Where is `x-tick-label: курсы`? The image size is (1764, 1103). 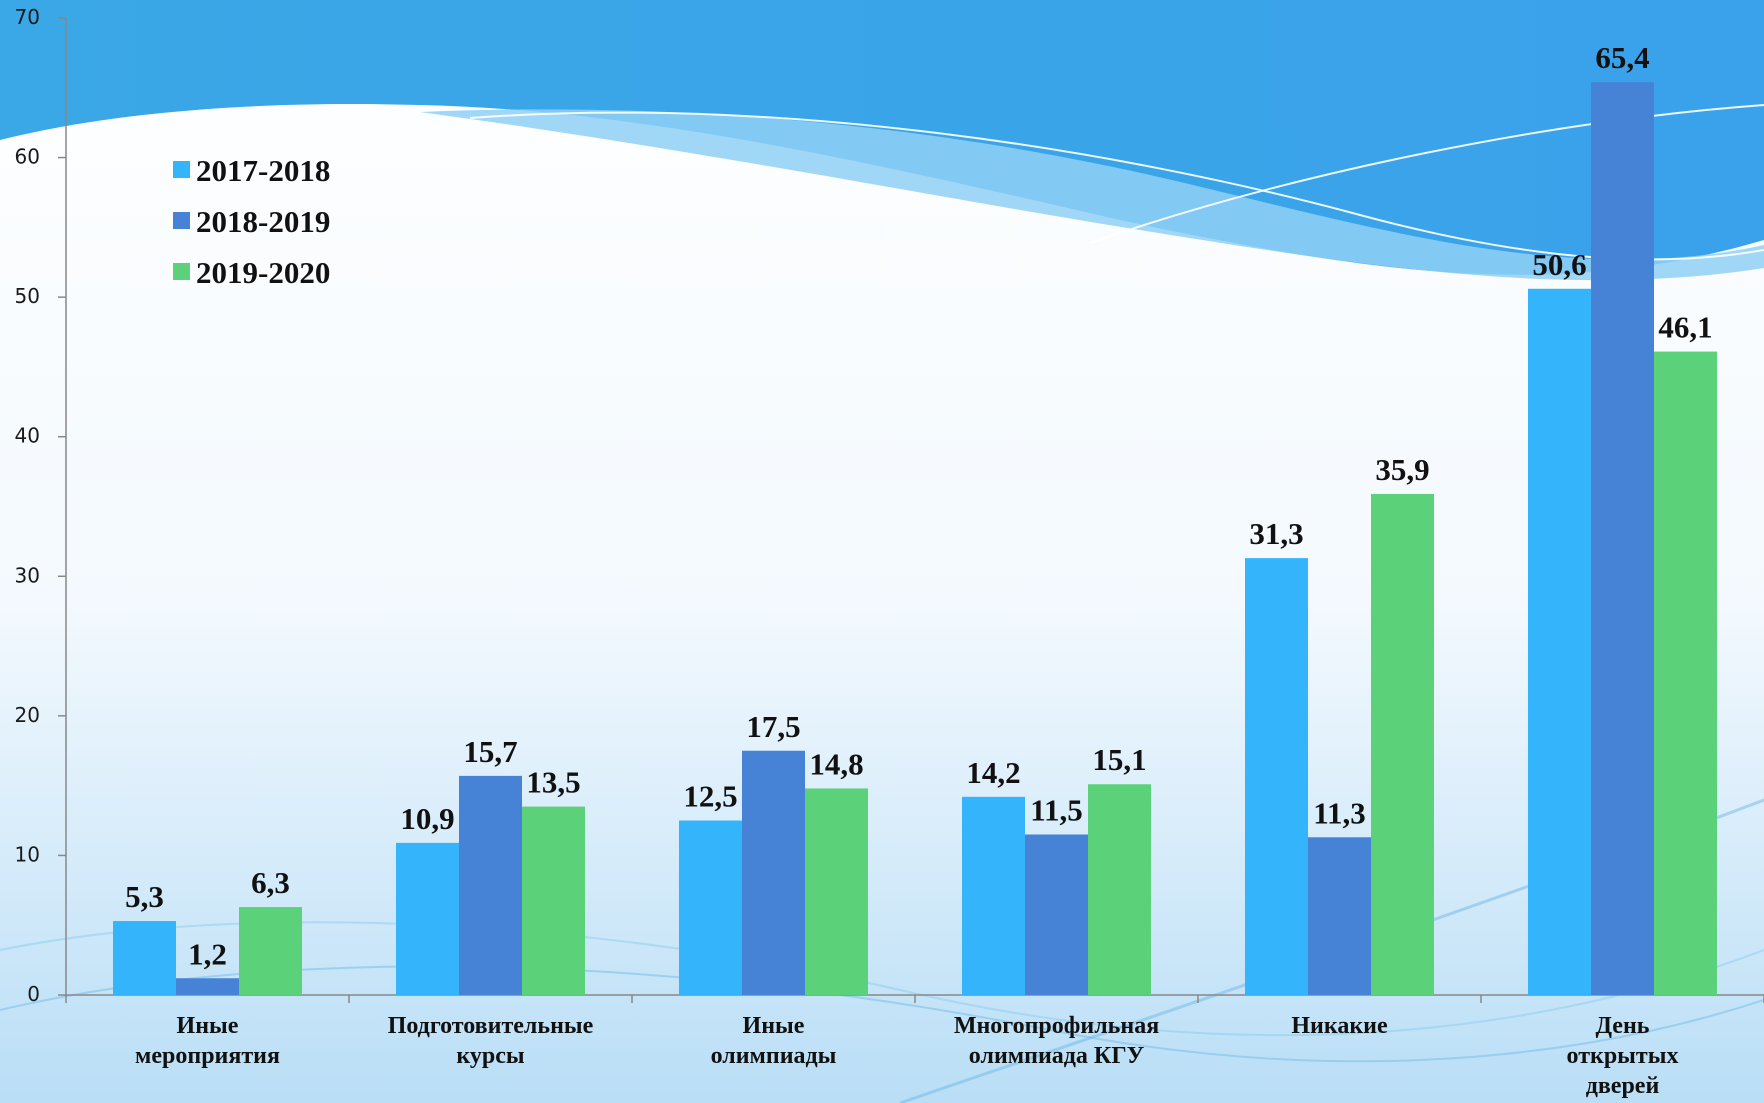
x-tick-label: курсы is located at coordinates (490, 1056).